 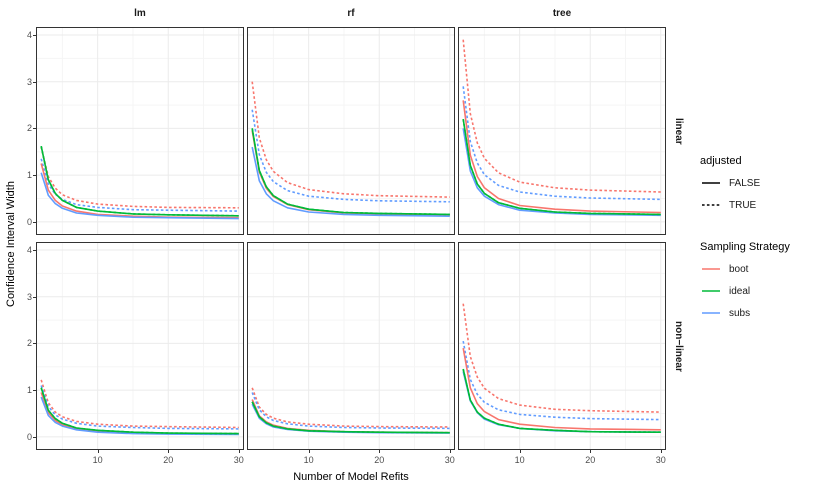 What do you see at coordinates (711, 183) in the screenshot?
I see `solid-line-key-icon` at bounding box center [711, 183].